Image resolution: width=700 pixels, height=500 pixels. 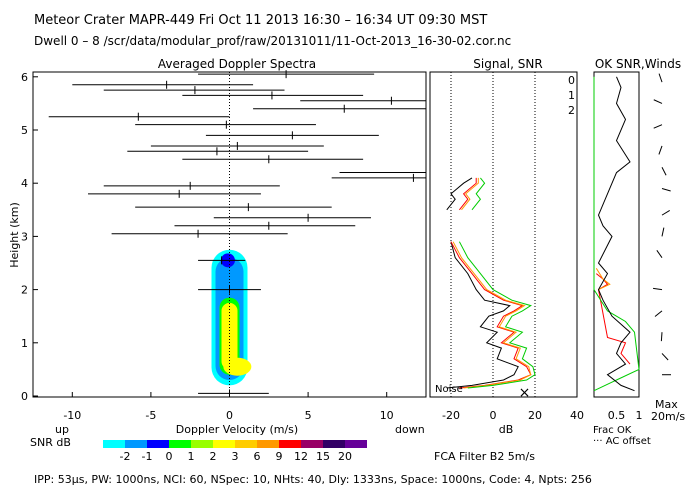 What do you see at coordinates (525, 393) in the screenshot?
I see `noise-marker: ×` at bounding box center [525, 393].